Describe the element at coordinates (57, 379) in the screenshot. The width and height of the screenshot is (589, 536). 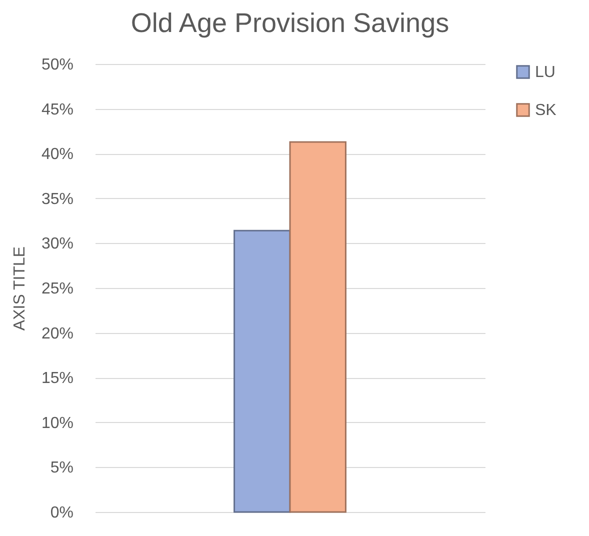
I see `y-tick-label: 15%` at that location.